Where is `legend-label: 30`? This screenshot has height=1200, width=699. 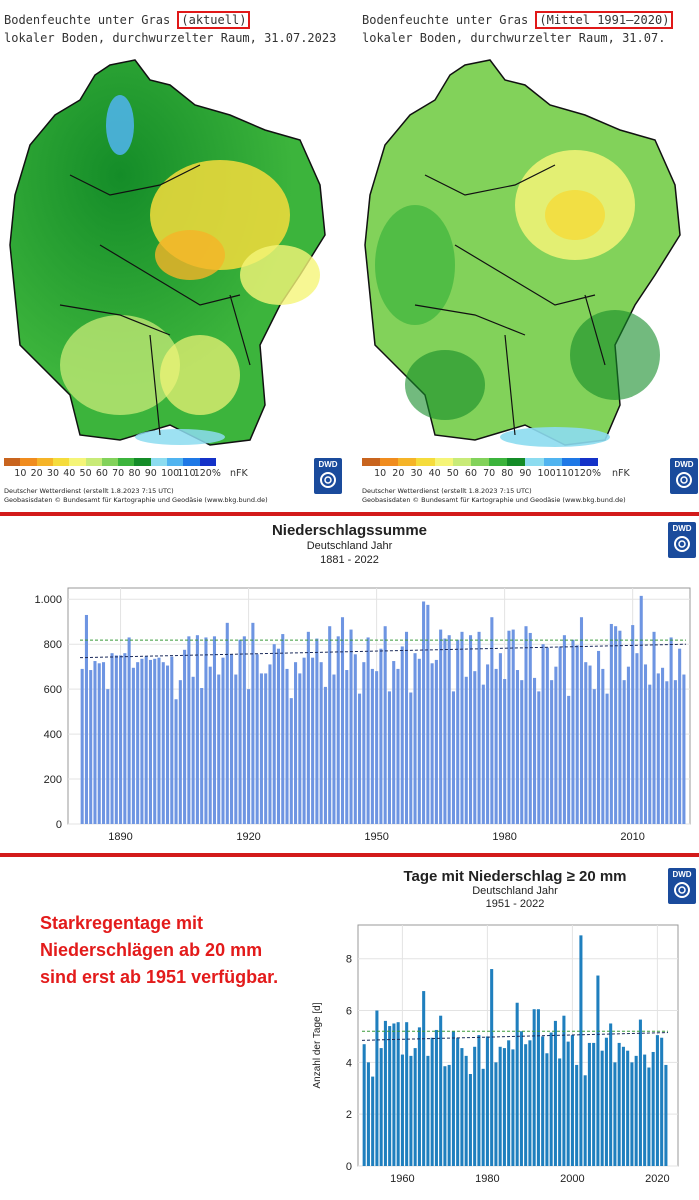
legend-label: 30 is located at coordinates (416, 473).